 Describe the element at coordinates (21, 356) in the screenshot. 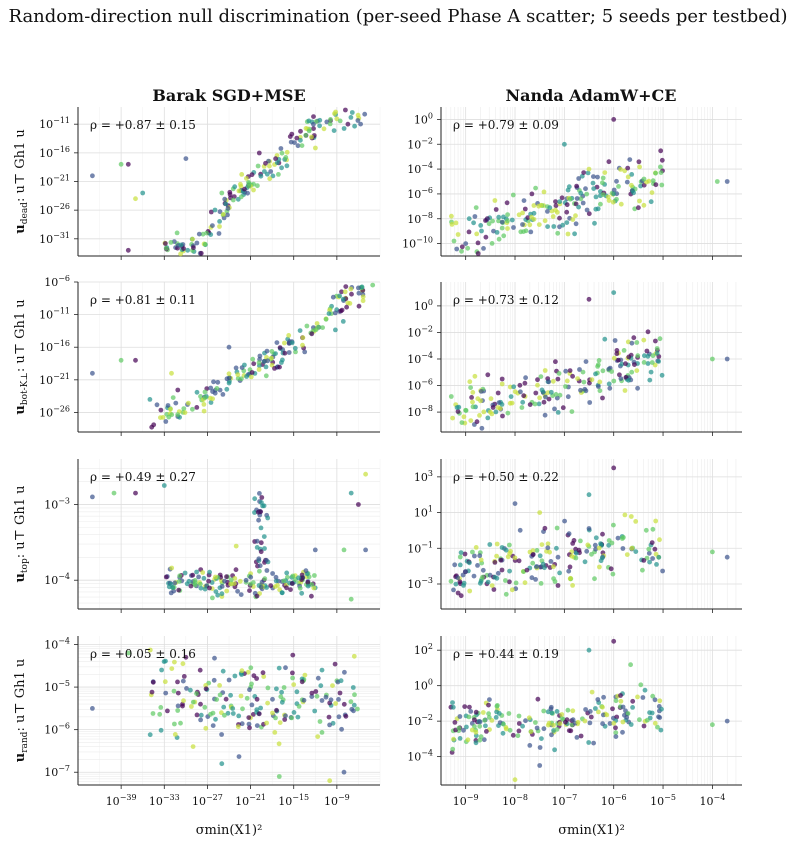

I see `row-2-ylabel: ubot-K⊥: u⊤ Gh1 u` at that location.